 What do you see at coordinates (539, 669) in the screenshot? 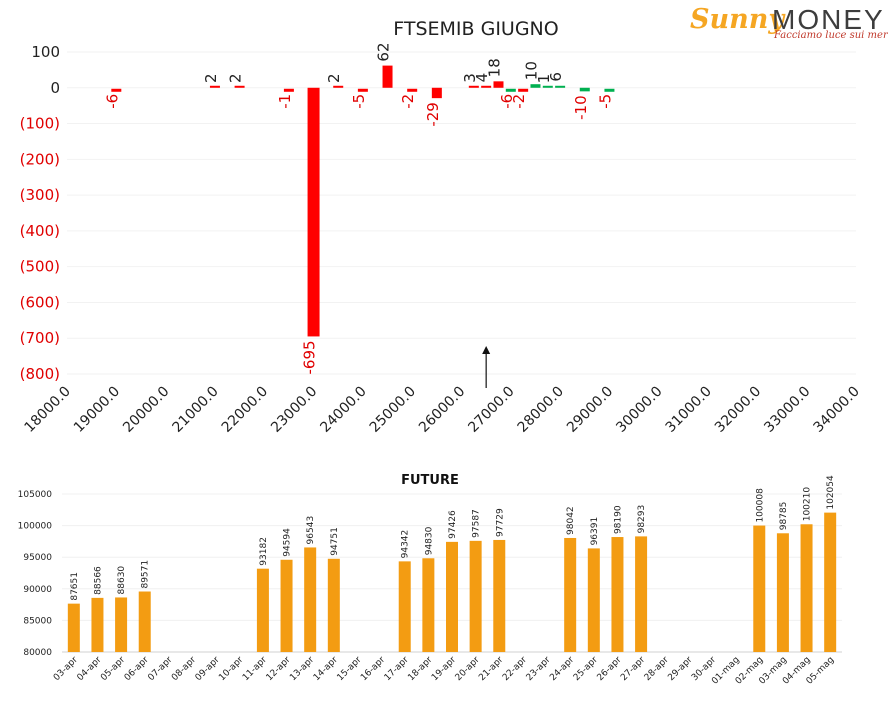
I see `x-tick-label: 23-apr` at bounding box center [539, 669].